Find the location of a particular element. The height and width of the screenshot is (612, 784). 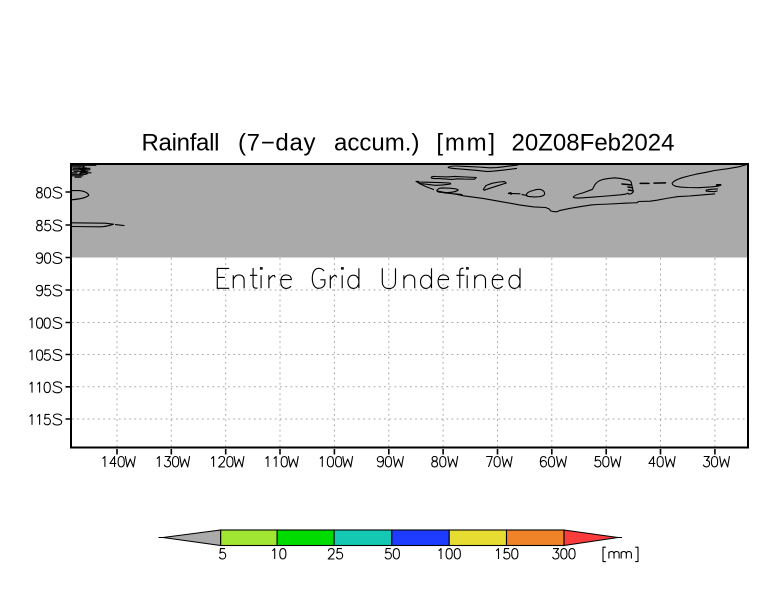

svg-text: Rainfall is located at coordinates (181, 143).